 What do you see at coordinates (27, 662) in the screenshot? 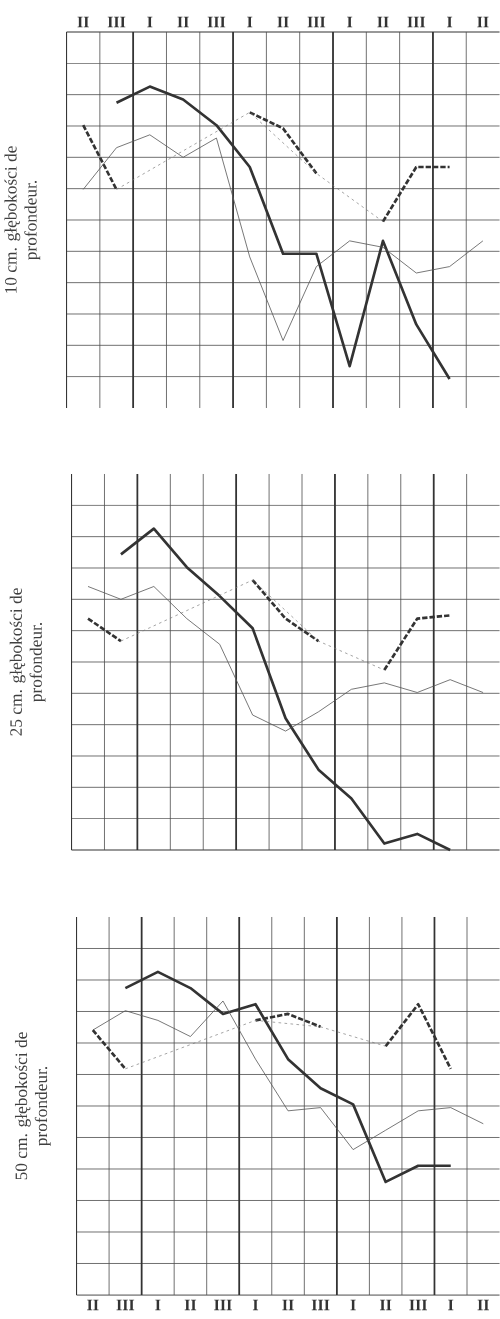
I see `y-axis-title: 25 cm. głębokości de profondeur.` at bounding box center [27, 662].